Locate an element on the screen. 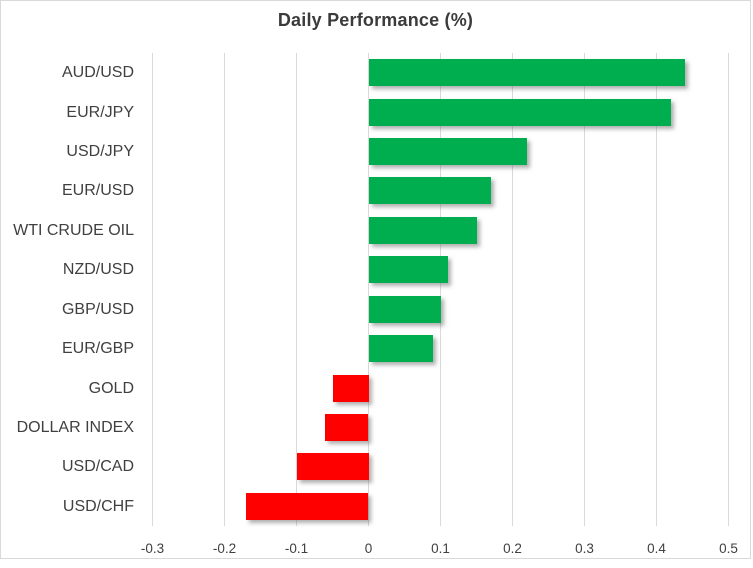  x-tick-label: 0.5 is located at coordinates (728, 548).